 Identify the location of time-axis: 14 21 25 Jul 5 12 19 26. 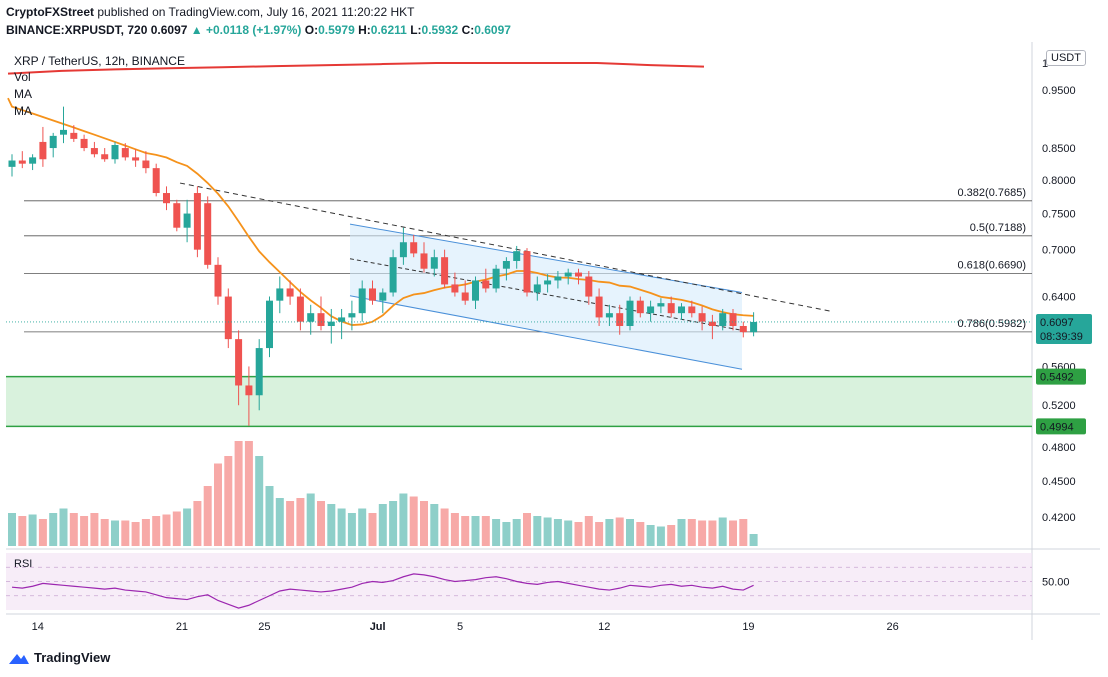
(465, 627).